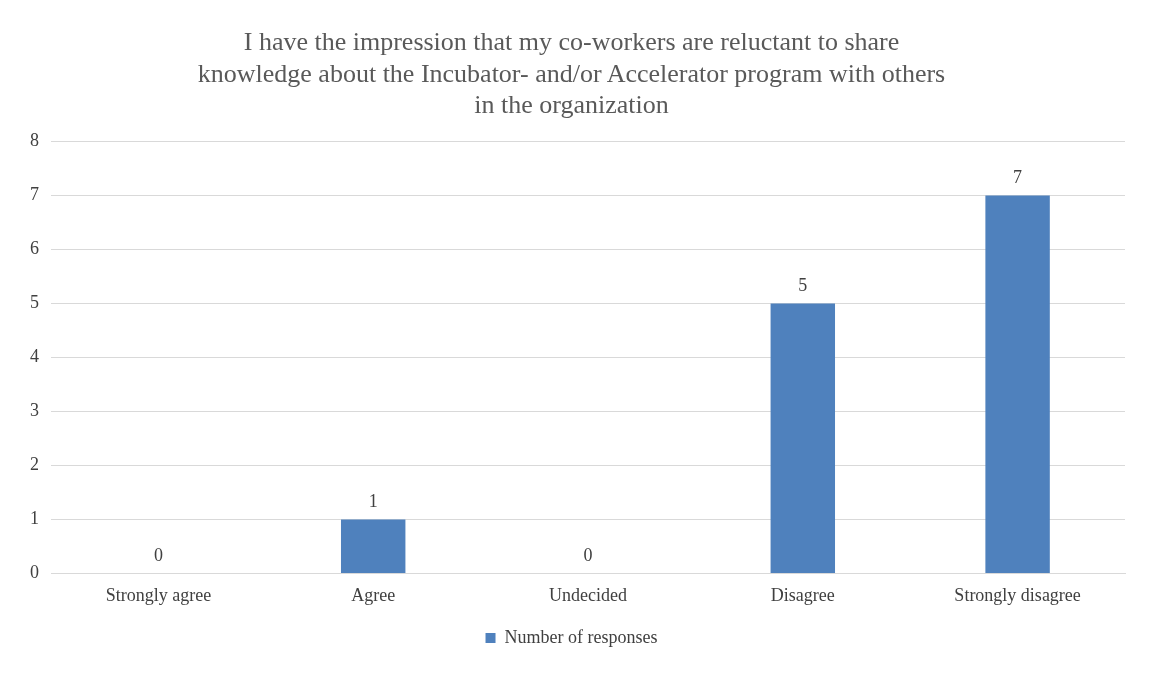 The height and width of the screenshot is (675, 1153). What do you see at coordinates (373, 594) in the screenshot?
I see `x-tick-label: Agree` at bounding box center [373, 594].